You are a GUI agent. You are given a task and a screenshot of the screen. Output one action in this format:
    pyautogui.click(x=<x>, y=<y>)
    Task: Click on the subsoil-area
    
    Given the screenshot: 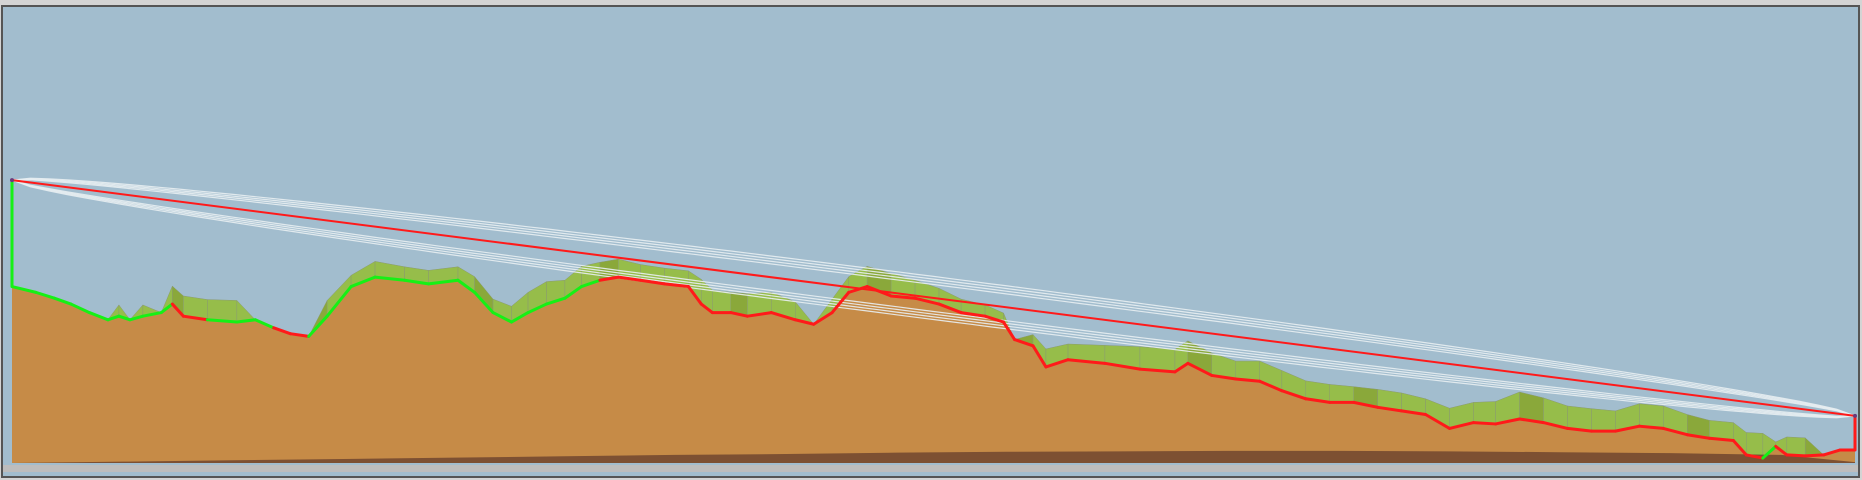 What is the action you would take?
    pyautogui.click(x=933, y=456)
    